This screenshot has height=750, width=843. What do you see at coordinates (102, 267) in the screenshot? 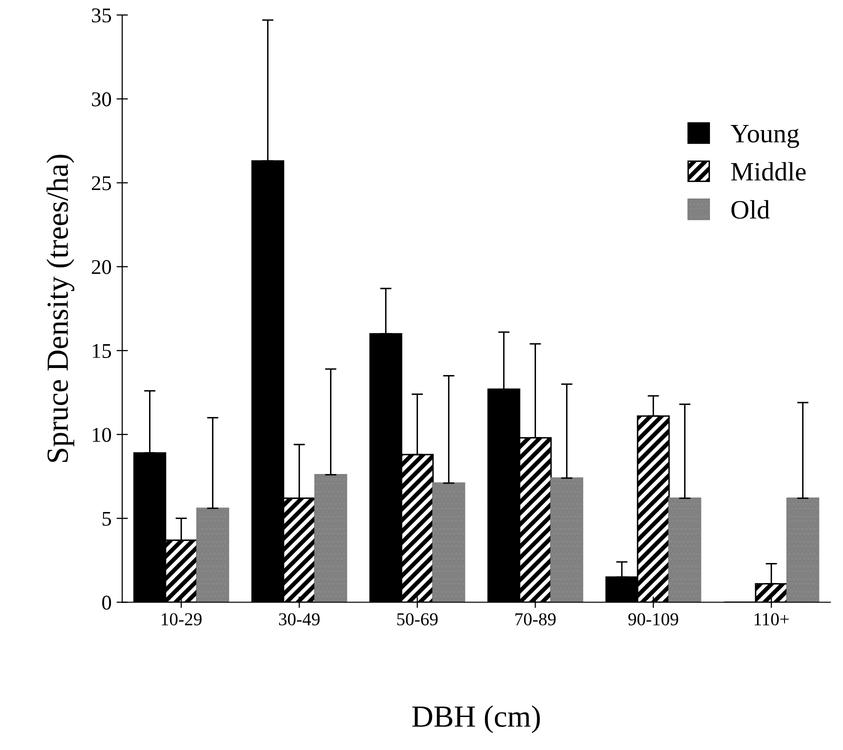
I see `y-tick-label: 20` at bounding box center [102, 267].